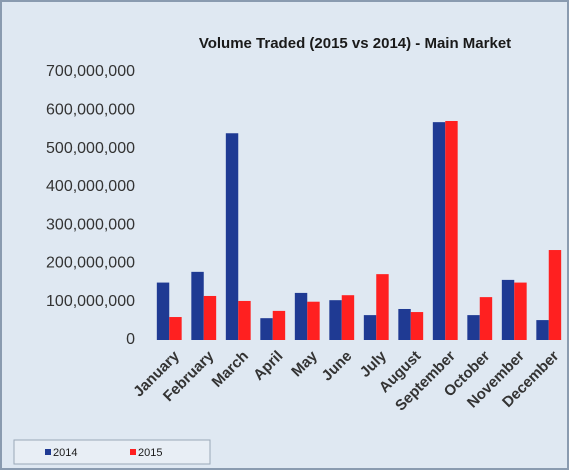  What do you see at coordinates (112, 452) in the screenshot?
I see `legend-box` at bounding box center [112, 452].